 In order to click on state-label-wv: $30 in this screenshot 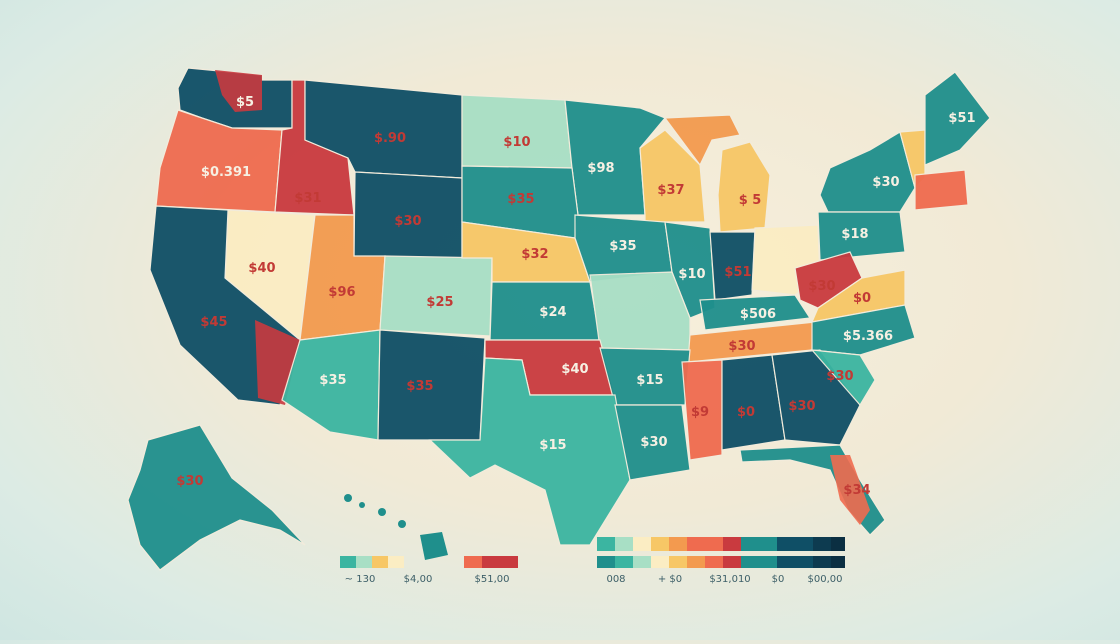, I will do `click(821, 286)`.